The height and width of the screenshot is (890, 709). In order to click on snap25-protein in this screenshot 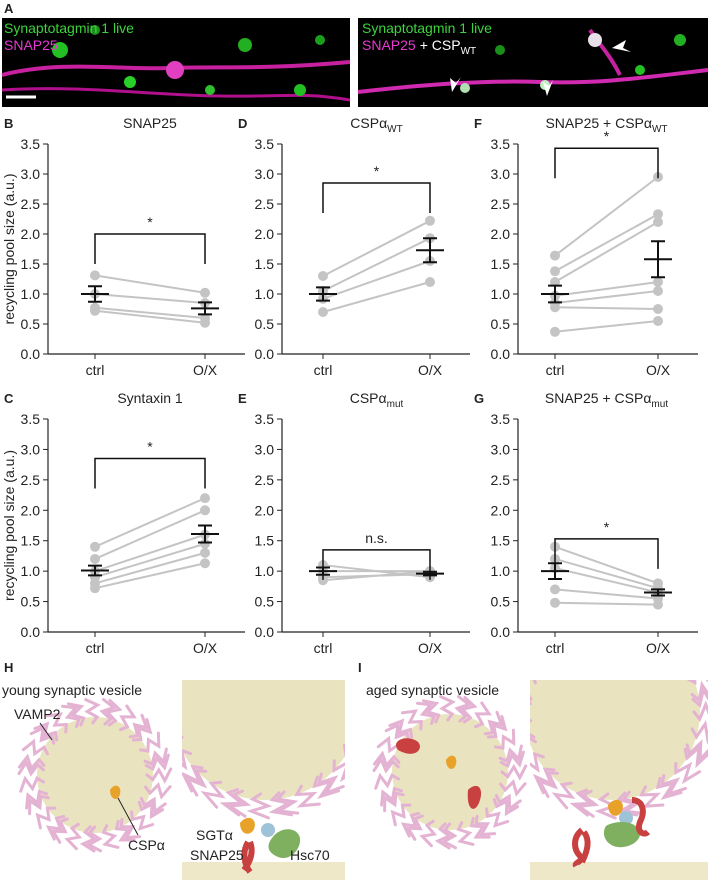, I will do `click(439, 773)`.